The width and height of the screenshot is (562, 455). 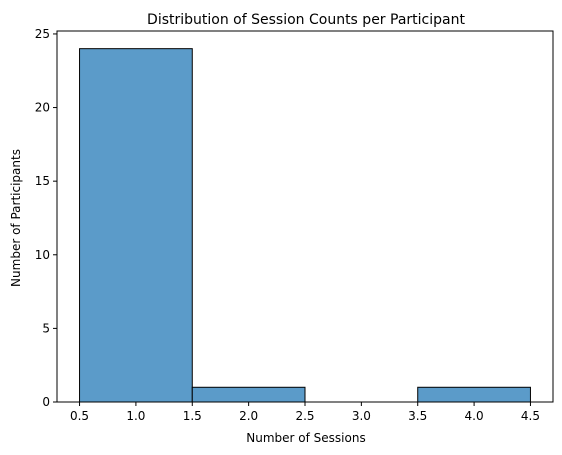 I want to click on y-tick-label-2: 10, so click(x=42, y=255).